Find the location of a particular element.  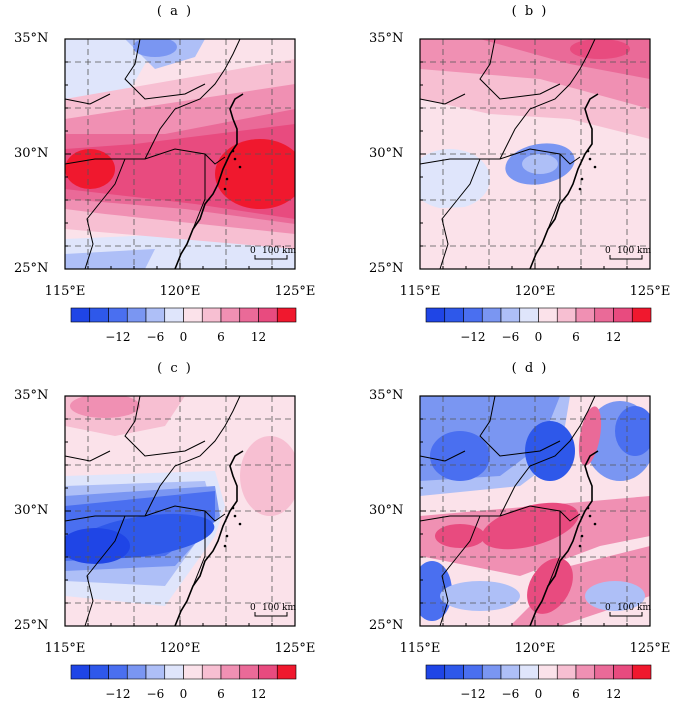

contour-fill is located at coordinates (180, 154).